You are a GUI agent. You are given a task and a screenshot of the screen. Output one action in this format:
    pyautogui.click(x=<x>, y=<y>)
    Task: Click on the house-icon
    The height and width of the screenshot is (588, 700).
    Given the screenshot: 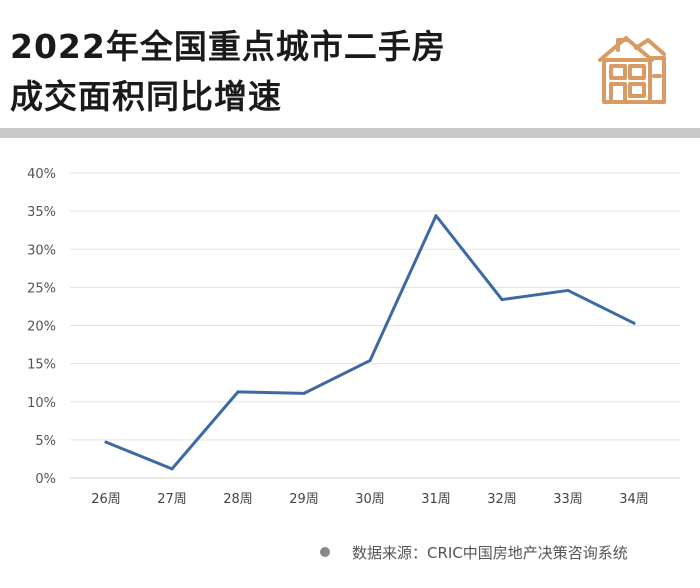 What is the action you would take?
    pyautogui.click(x=632, y=70)
    